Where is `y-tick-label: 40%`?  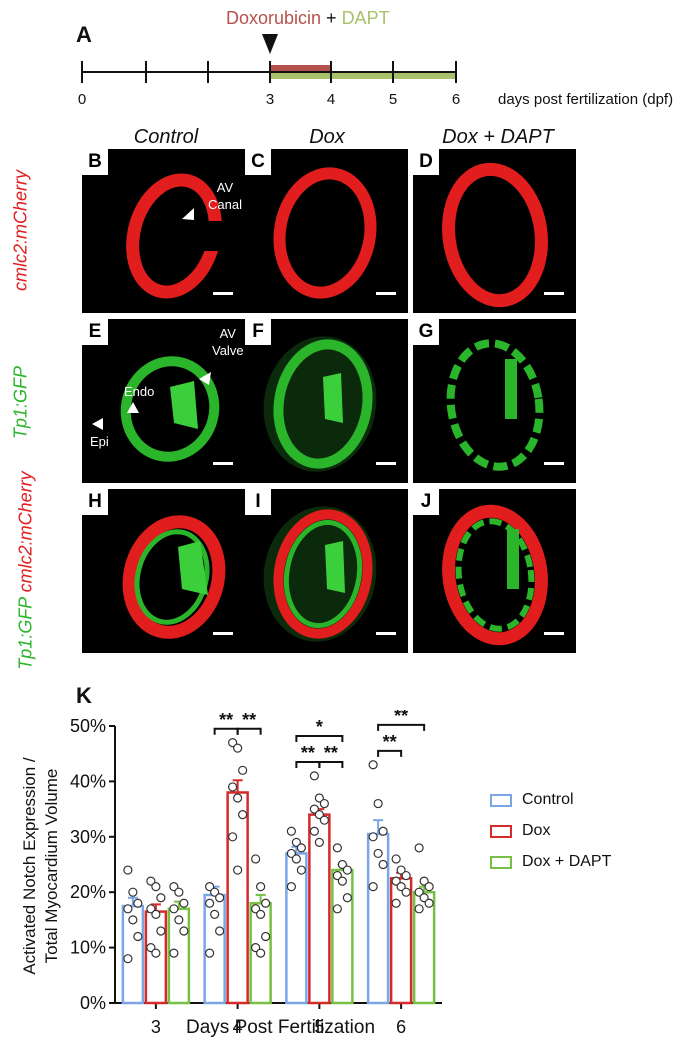 y-tick-label: 40% is located at coordinates (88, 781).